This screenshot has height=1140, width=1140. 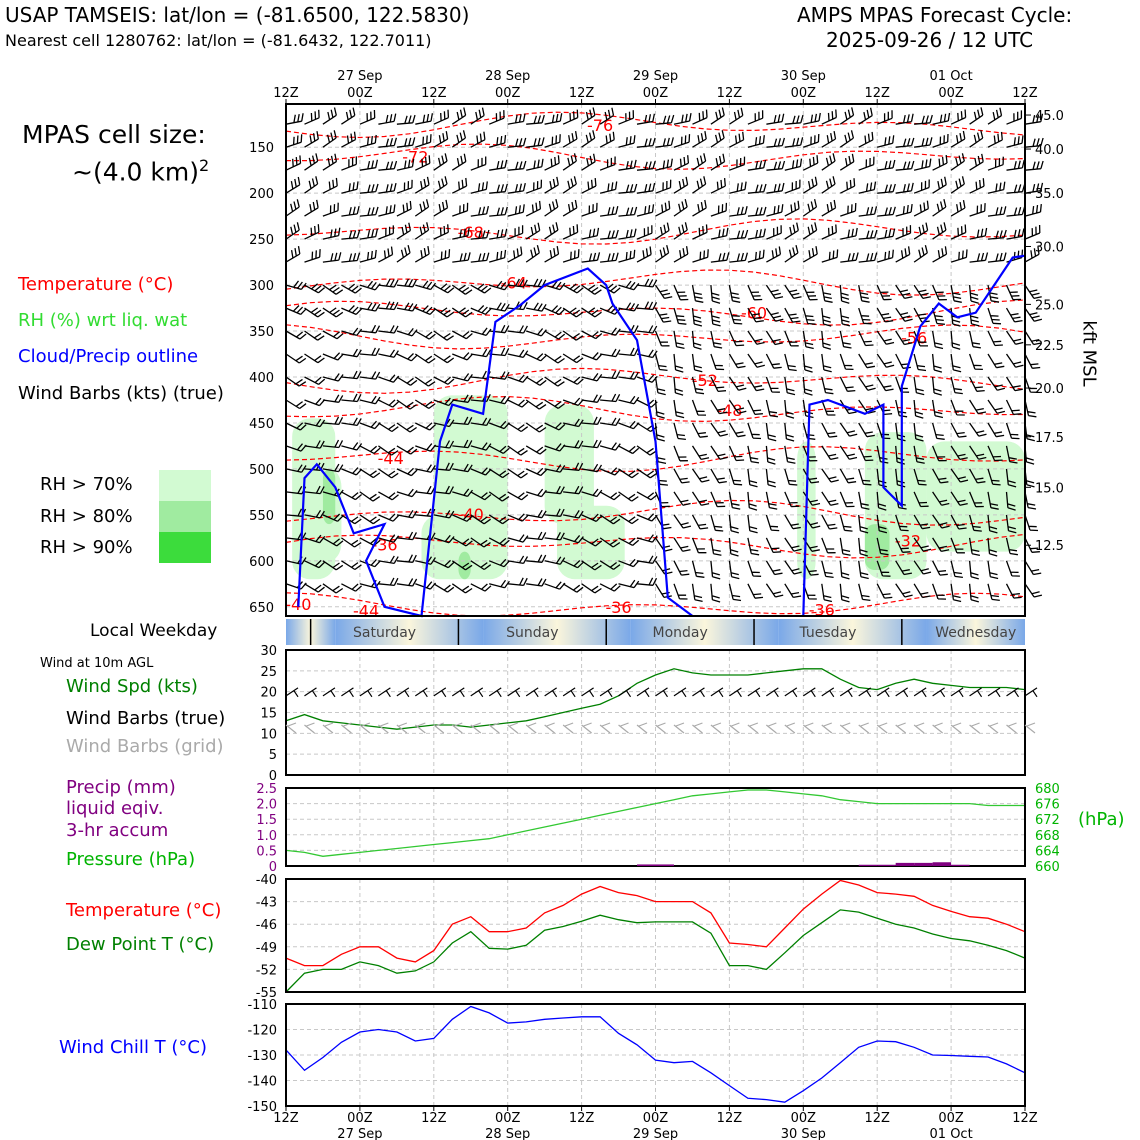 What do you see at coordinates (1049, 346) in the screenshot?
I see `height-tick-label: 22.5` at bounding box center [1049, 346].